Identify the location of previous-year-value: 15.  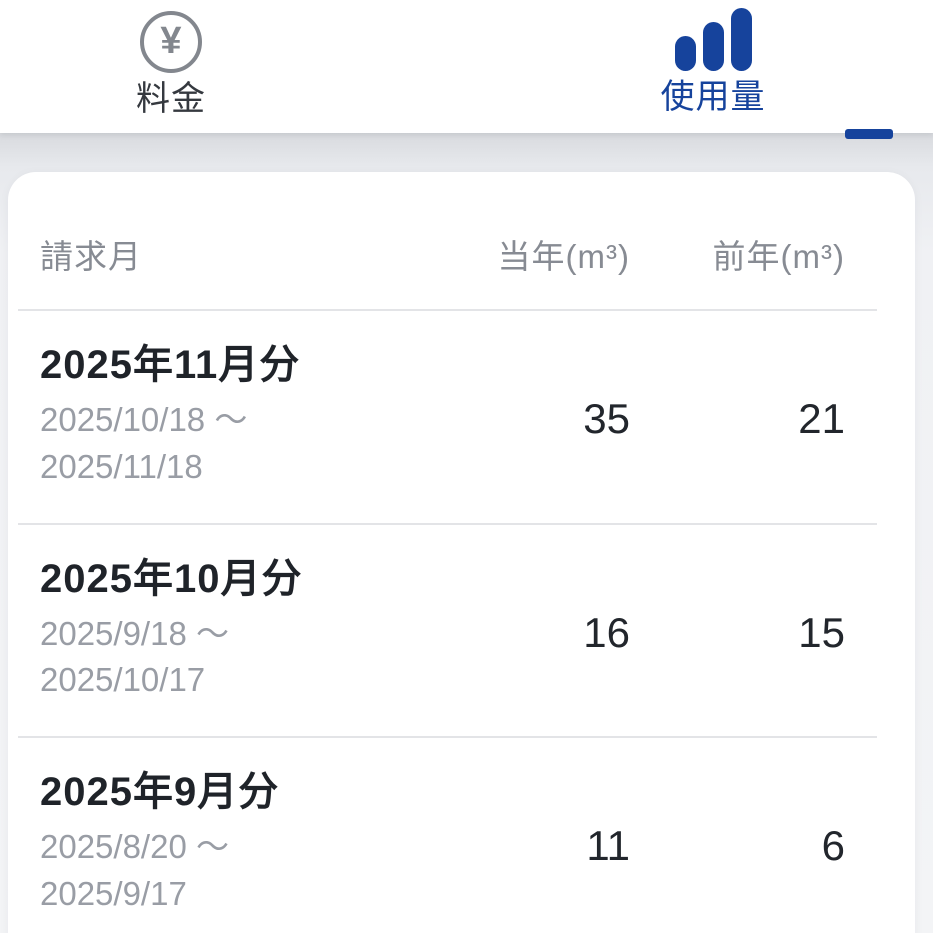
(821, 632).